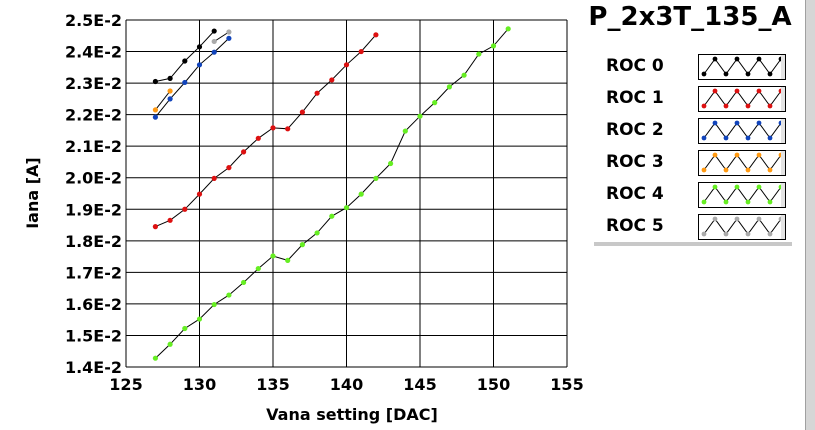 This screenshot has height=430, width=815. What do you see at coordinates (635, 98) in the screenshot?
I see `legend-label: ROC 1` at bounding box center [635, 98].